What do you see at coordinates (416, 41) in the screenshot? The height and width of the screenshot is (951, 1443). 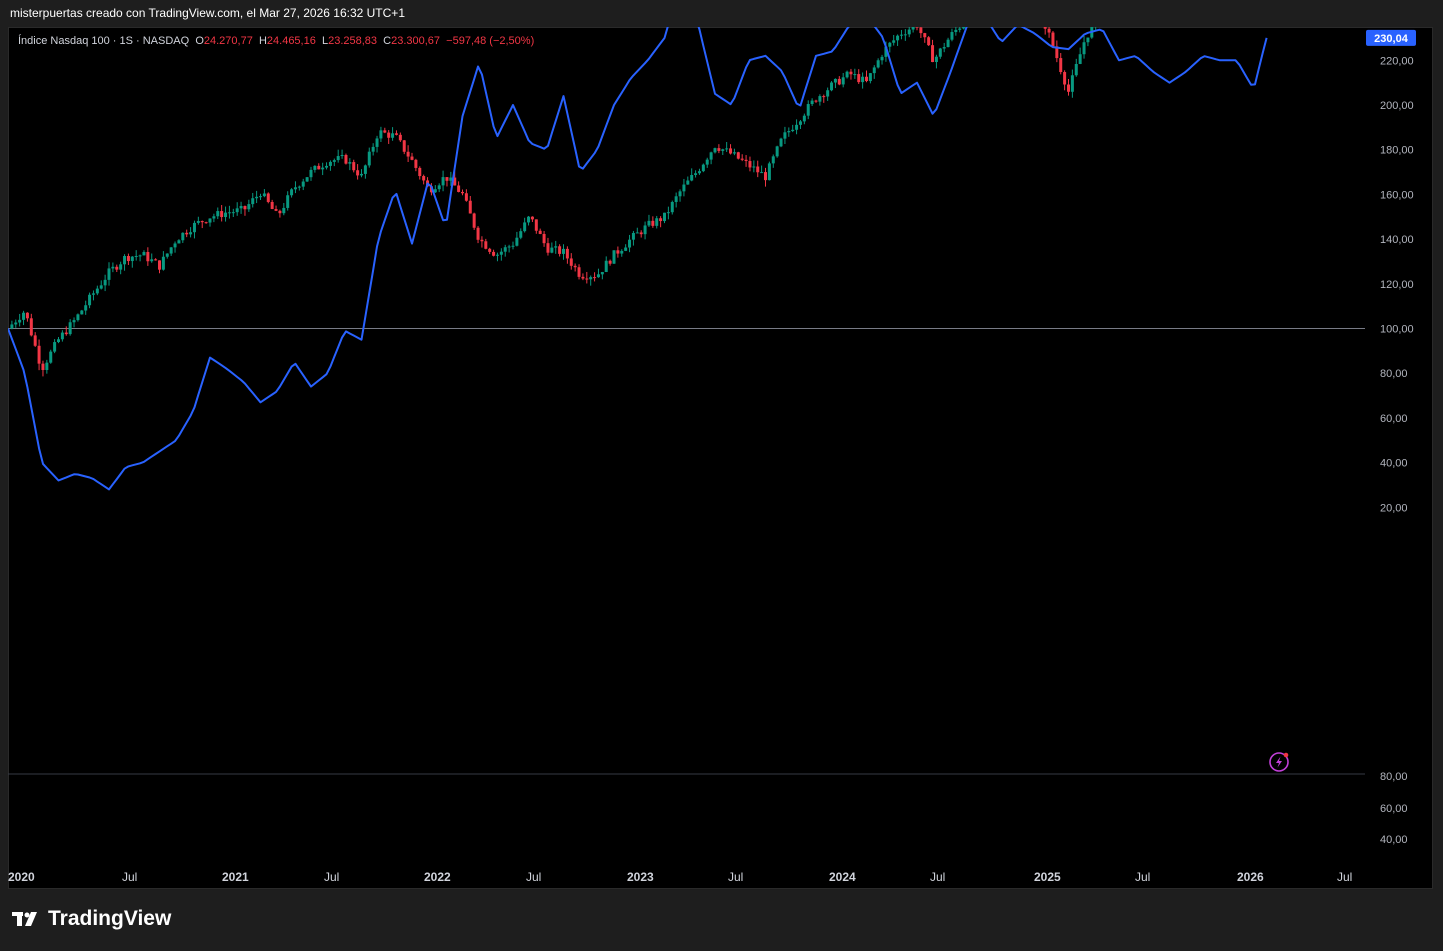 I see `legend-close-value: 23.300,67` at bounding box center [416, 41].